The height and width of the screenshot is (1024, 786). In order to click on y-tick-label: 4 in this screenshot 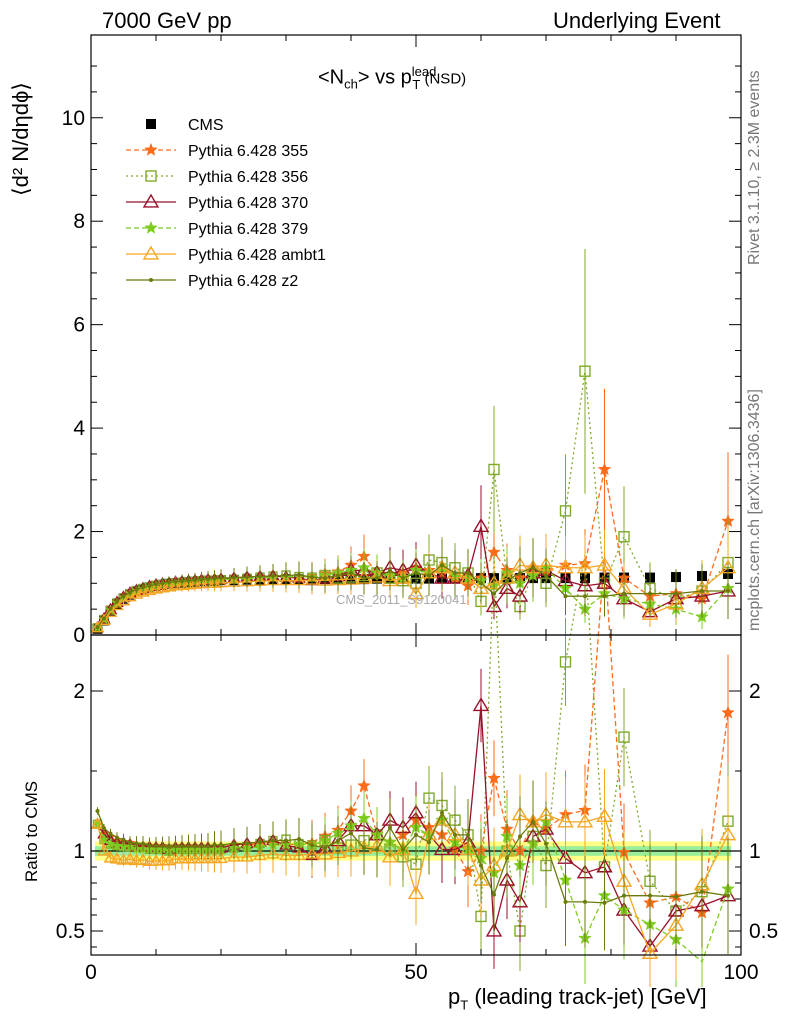, I will do `click(79, 428)`.